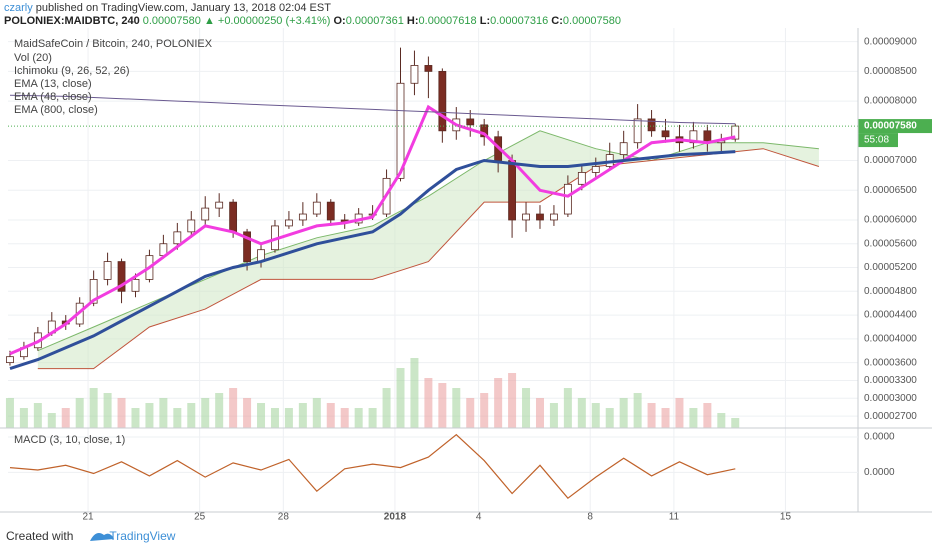 The image size is (932, 550). Describe the element at coordinates (890, 243) in the screenshot. I see `y-tick-label: 0.00005600` at that location.